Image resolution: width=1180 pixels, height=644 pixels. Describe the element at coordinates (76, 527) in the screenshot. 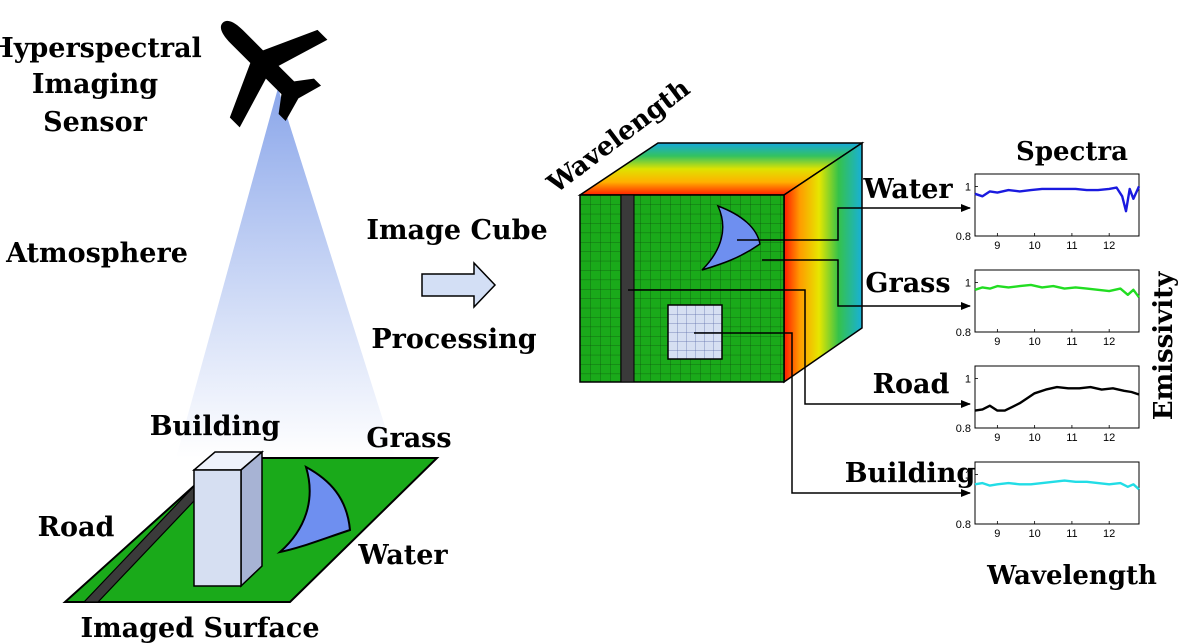

I see `scene-road-label: Road` at that location.